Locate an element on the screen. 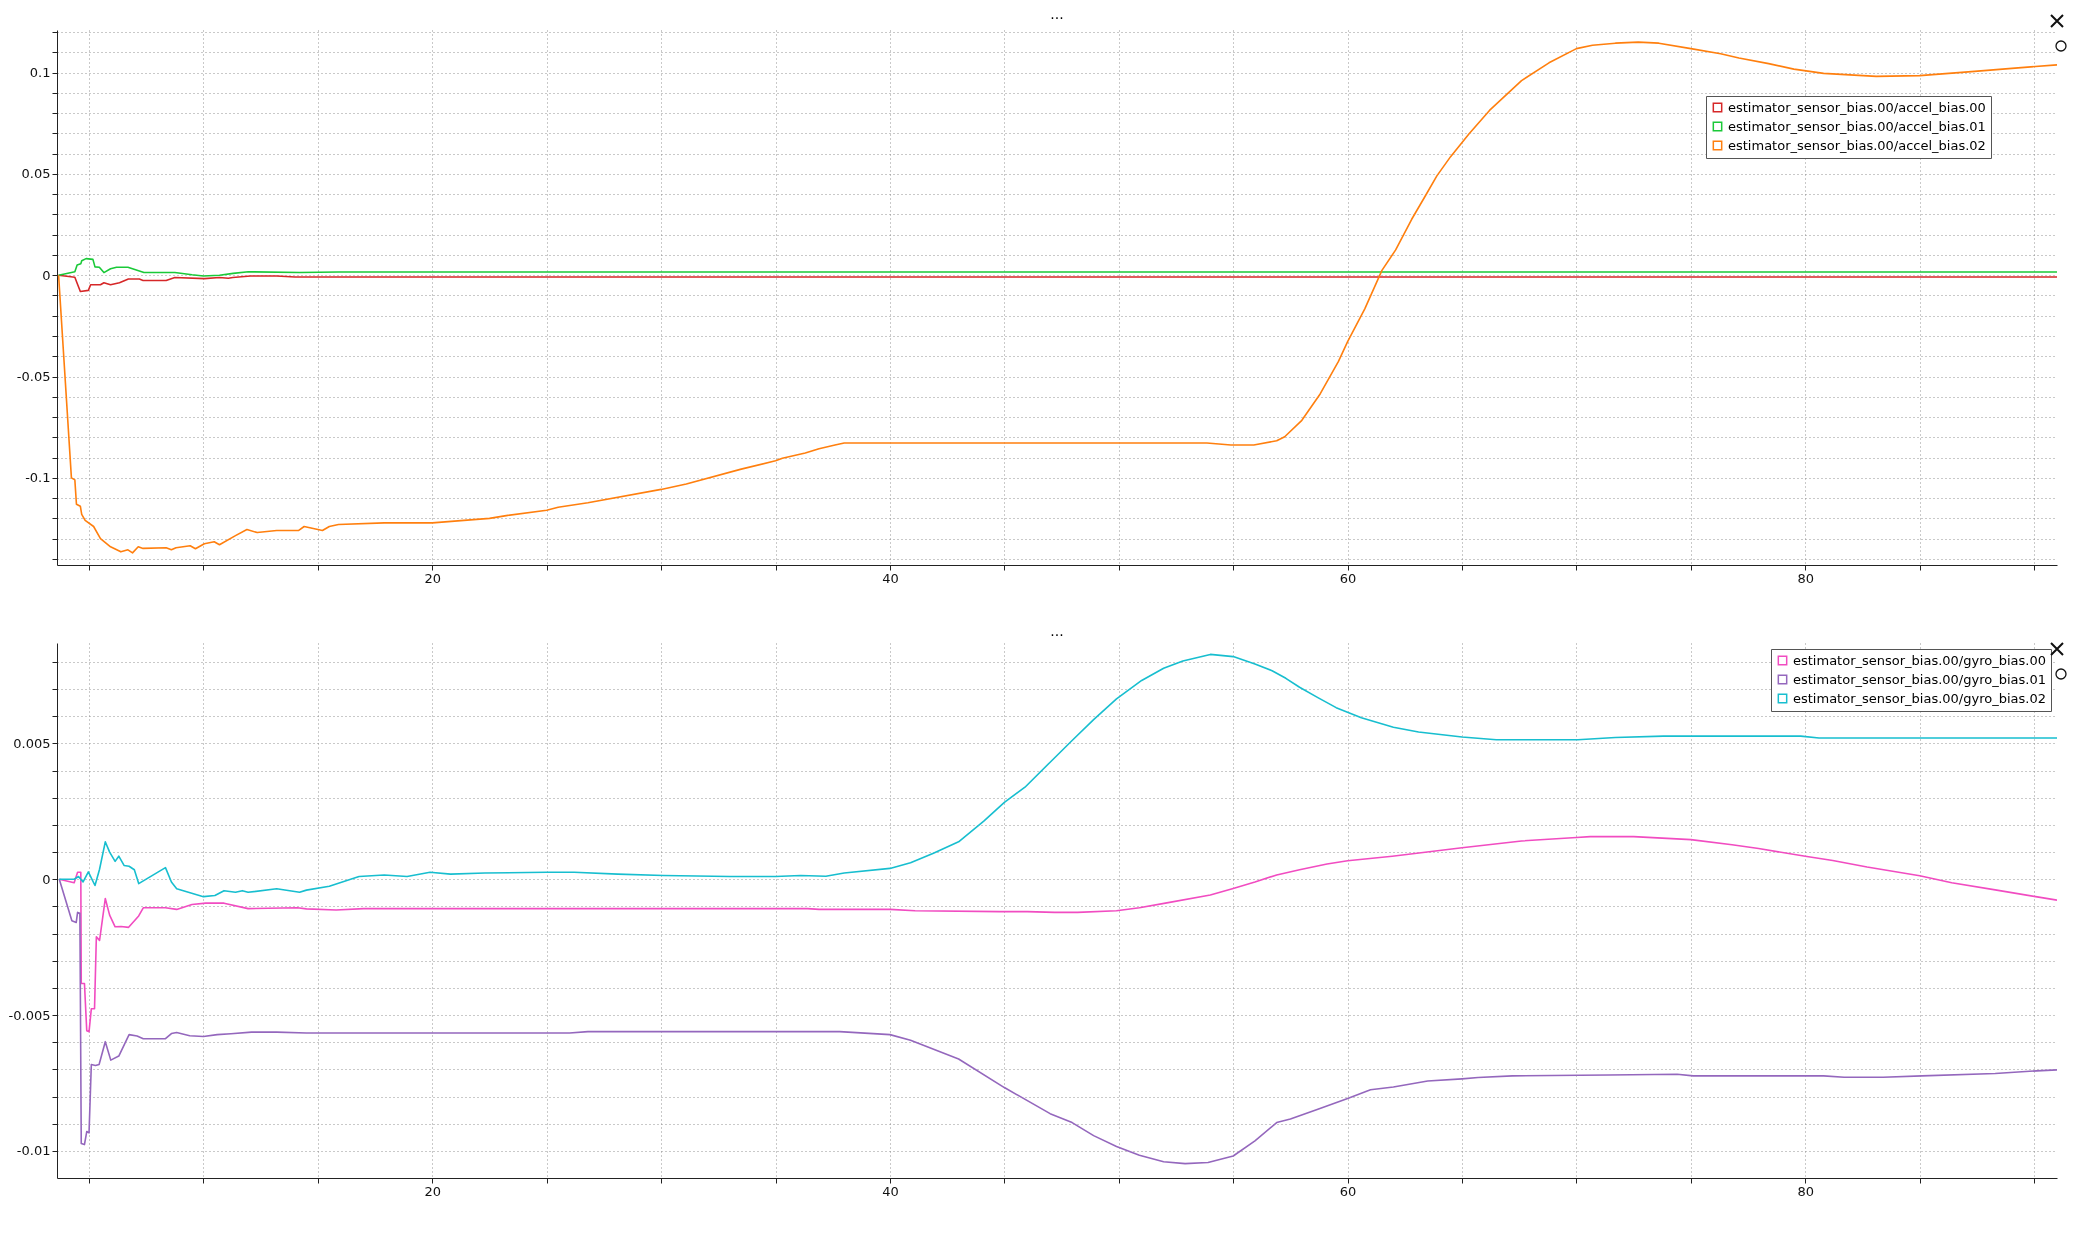 The width and height of the screenshot is (2076, 1243). y-tick-label: -0.1 is located at coordinates (38, 478).